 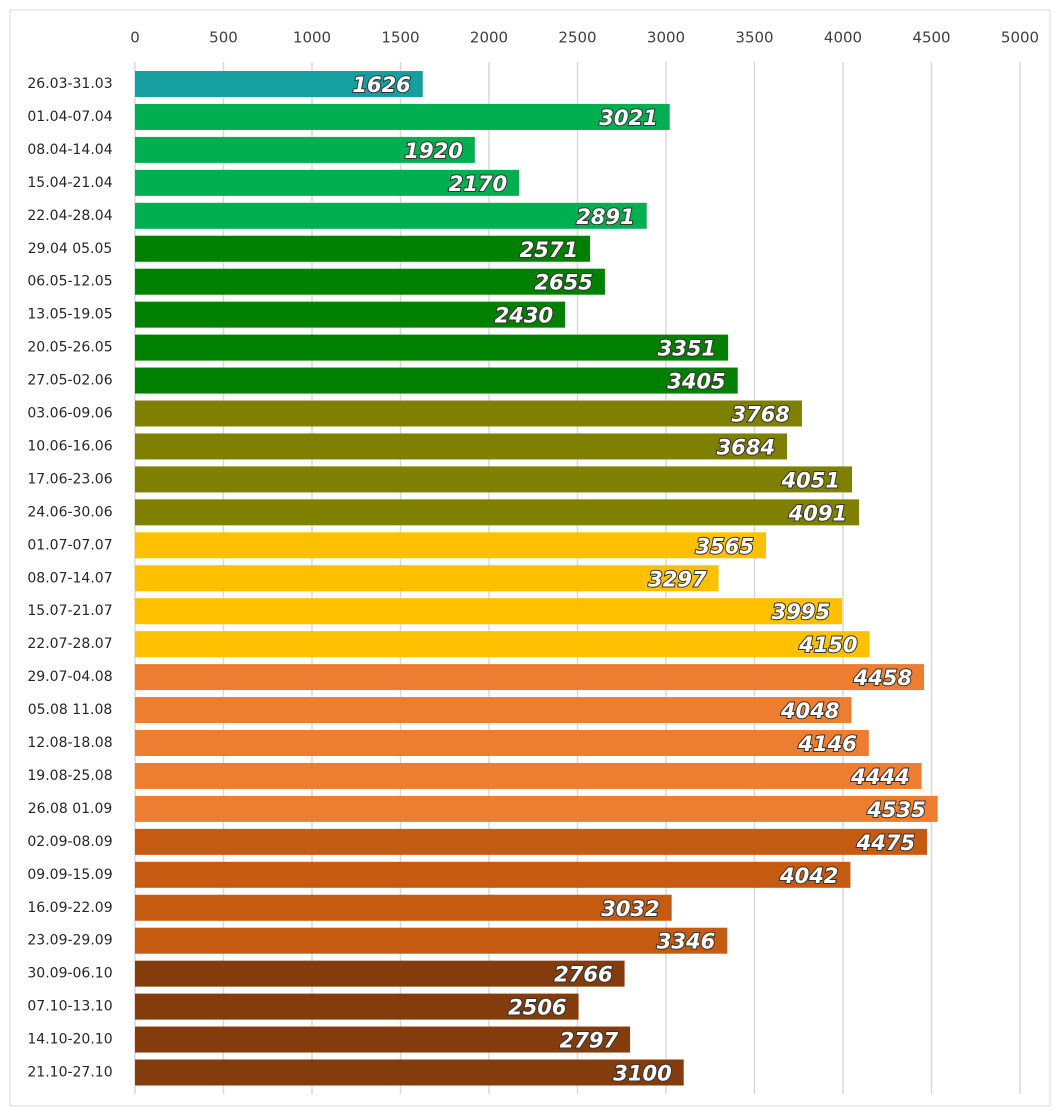 I want to click on value-label: 4146, so click(x=826, y=744).